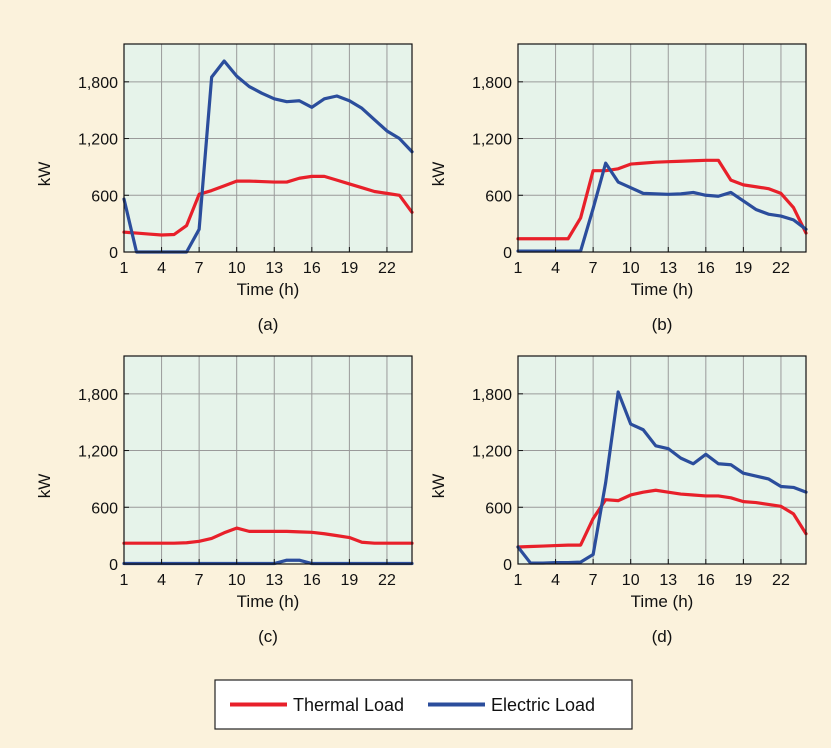  Describe the element at coordinates (98, 83) in the screenshot. I see `y-tick-label-a-3: 1,800` at that location.